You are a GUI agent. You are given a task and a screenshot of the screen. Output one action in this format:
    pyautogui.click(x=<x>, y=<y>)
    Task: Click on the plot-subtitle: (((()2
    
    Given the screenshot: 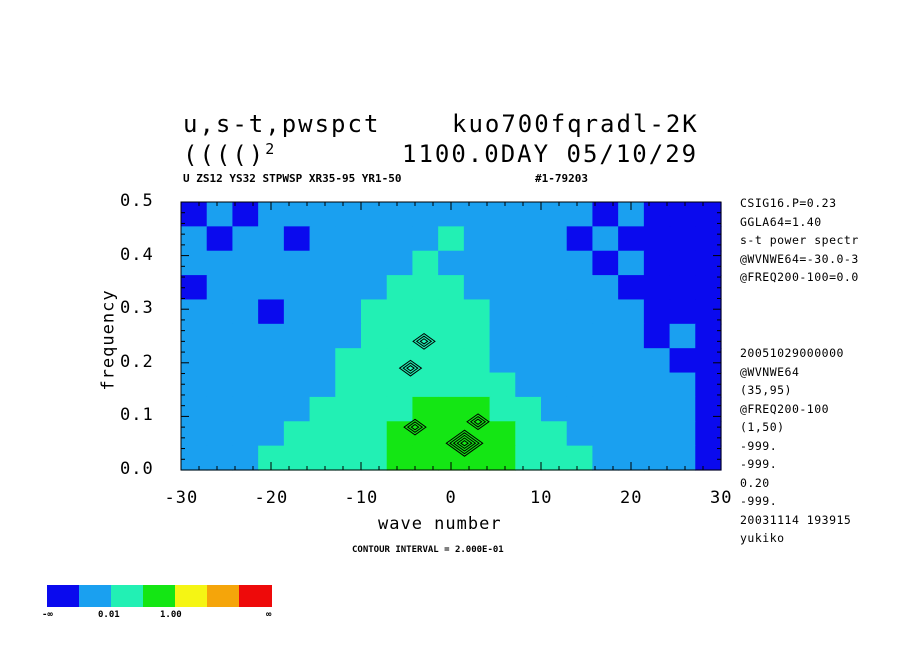 What is the action you would take?
    pyautogui.click(x=229, y=154)
    